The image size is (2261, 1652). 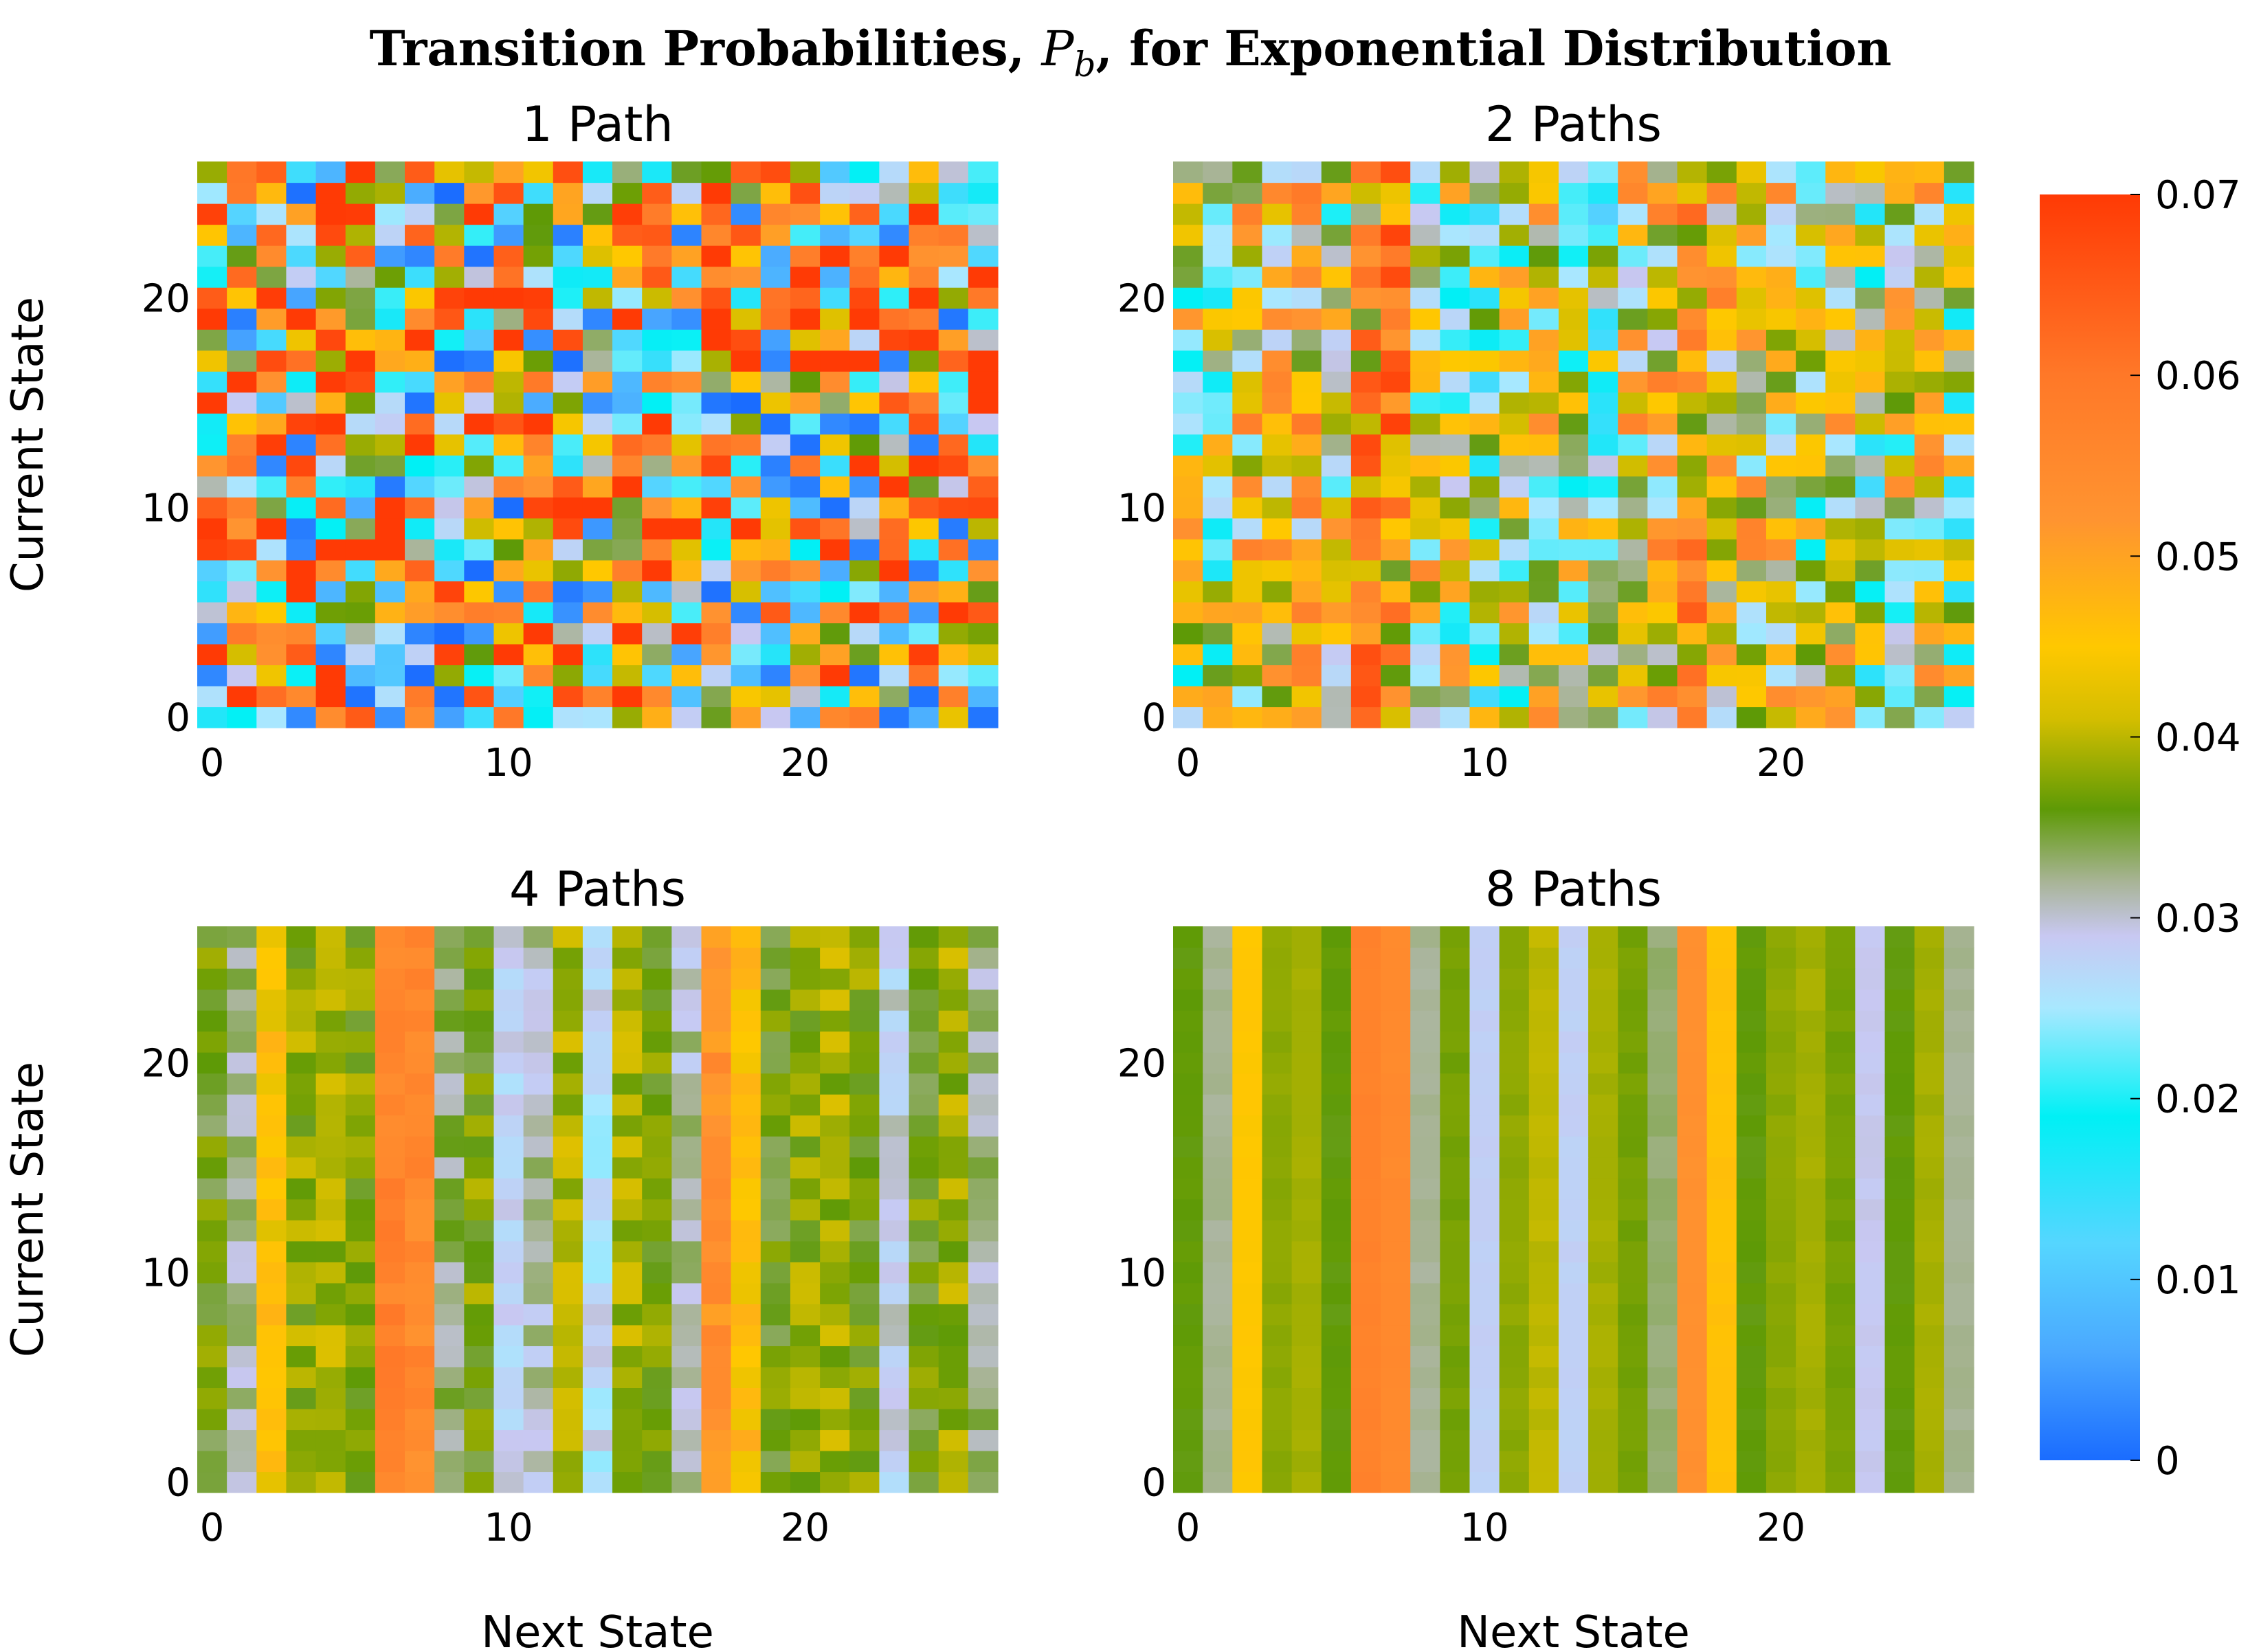 What do you see at coordinates (597, 124) in the screenshot?
I see `panel-title: 1 Path` at bounding box center [597, 124].